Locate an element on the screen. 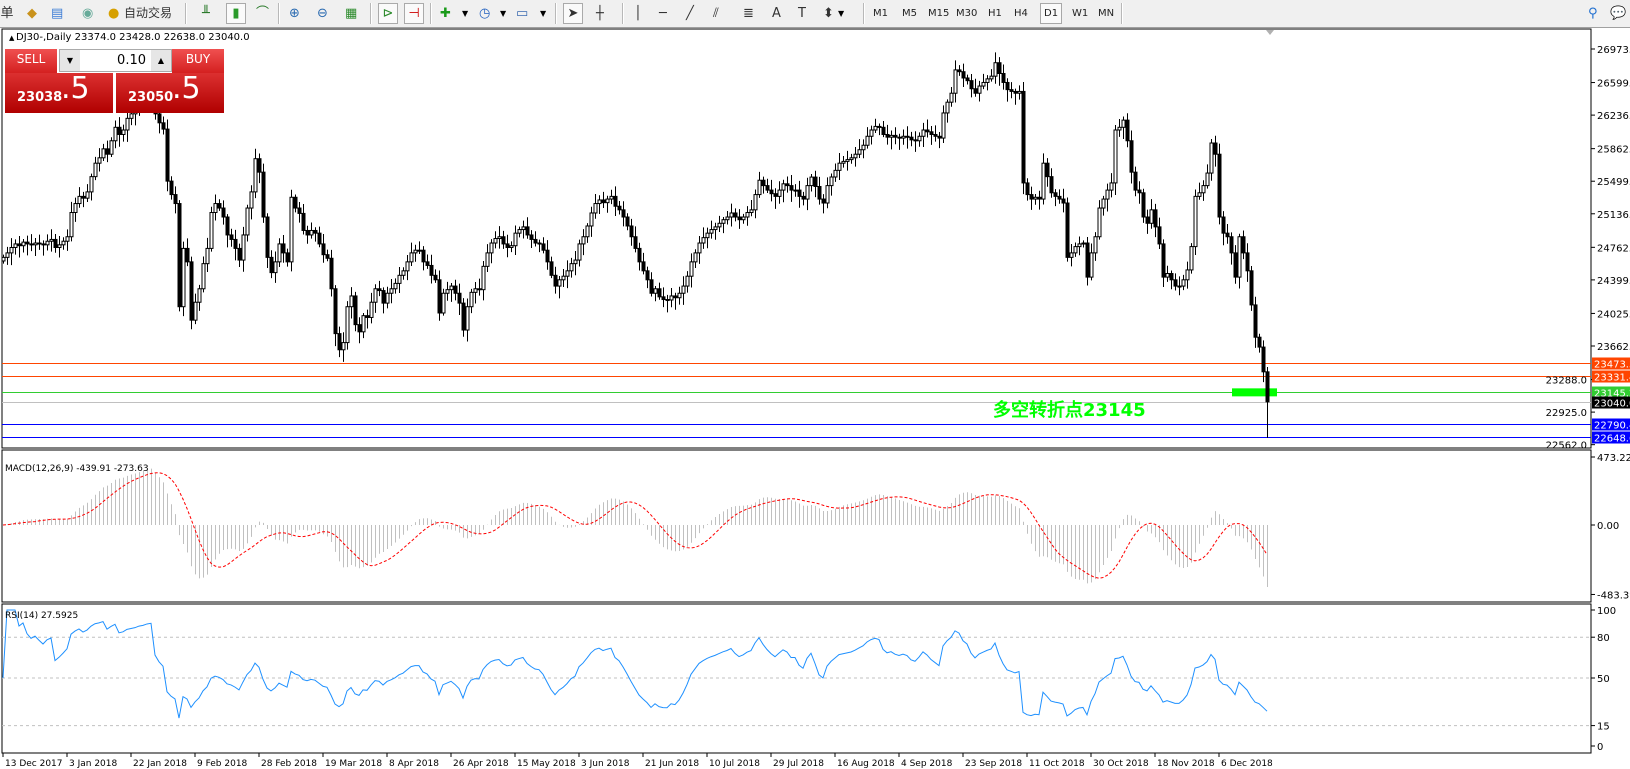 Image resolution: width=1630 pixels, height=769 pixels. indicators-icon: ✚ is located at coordinates (445, 13).